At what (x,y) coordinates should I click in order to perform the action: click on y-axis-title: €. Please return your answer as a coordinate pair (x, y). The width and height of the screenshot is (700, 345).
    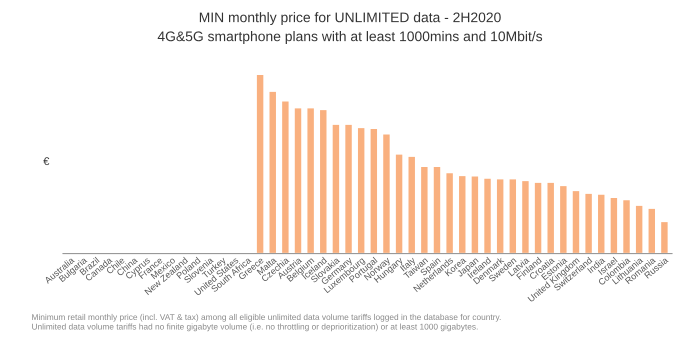
    Looking at the image, I should click on (46, 161).